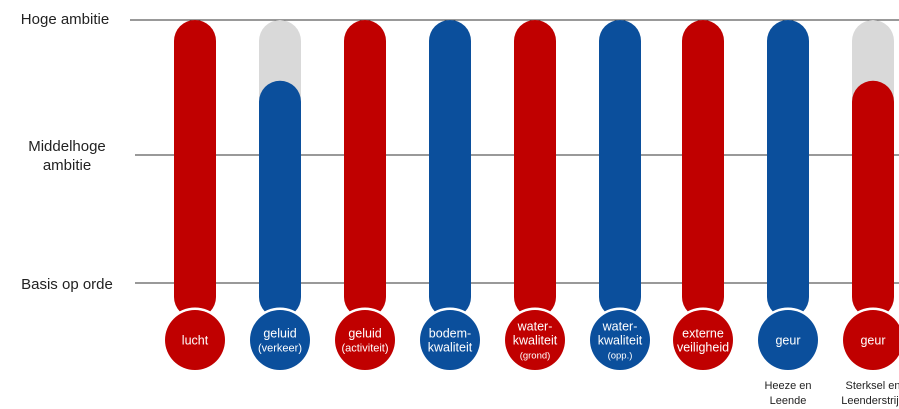 The width and height of the screenshot is (899, 409). Describe the element at coordinates (280, 349) in the screenshot. I see `category-label-line2: (verkeer)` at that location.